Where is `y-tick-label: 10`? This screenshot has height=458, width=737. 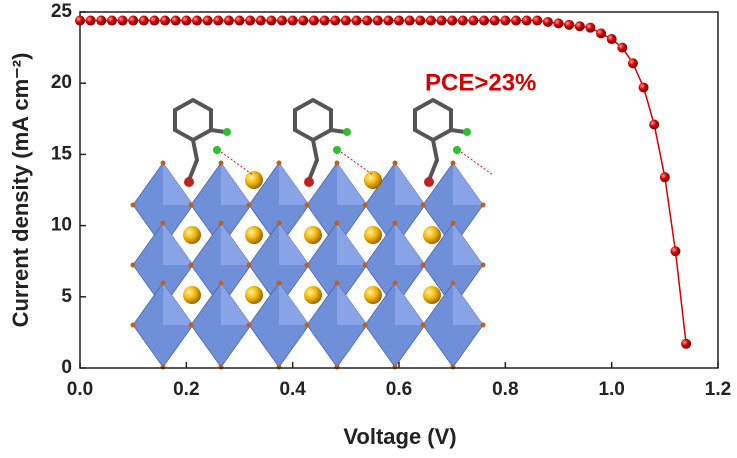 y-tick-label: 10 is located at coordinates (61, 225).